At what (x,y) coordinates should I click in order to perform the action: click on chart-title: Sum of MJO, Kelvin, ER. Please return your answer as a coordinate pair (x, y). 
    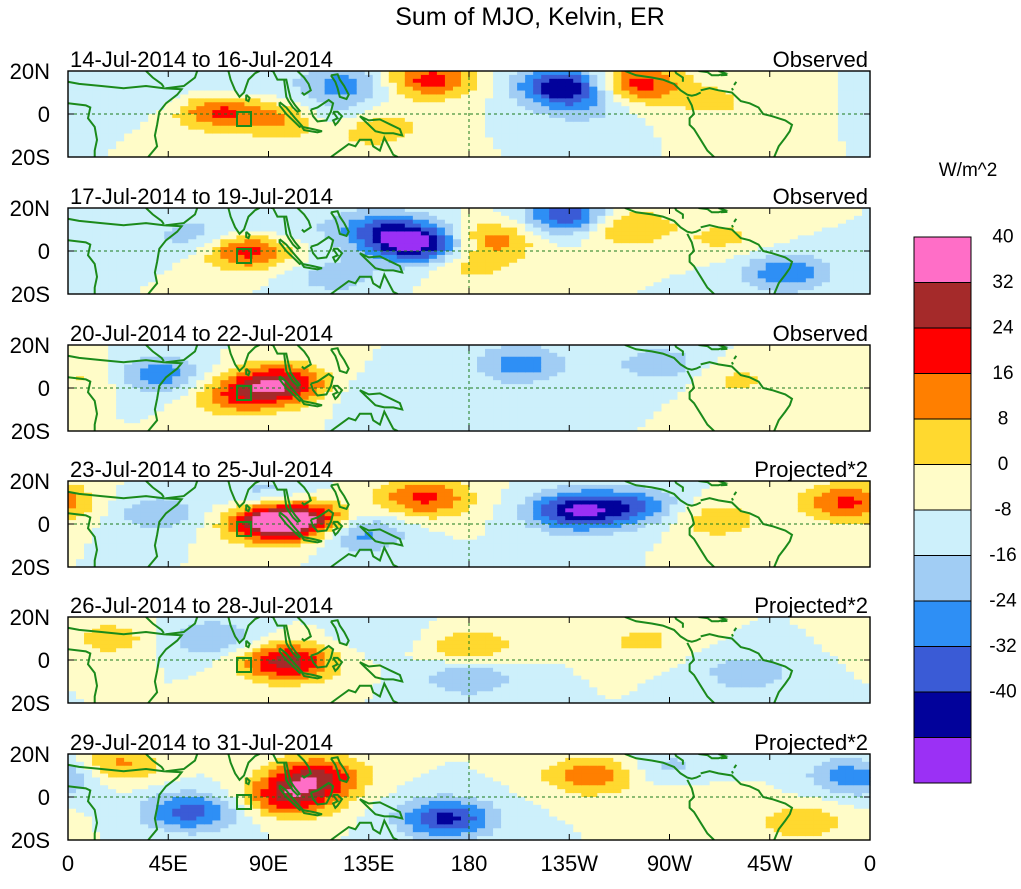
    Looking at the image, I should click on (530, 17).